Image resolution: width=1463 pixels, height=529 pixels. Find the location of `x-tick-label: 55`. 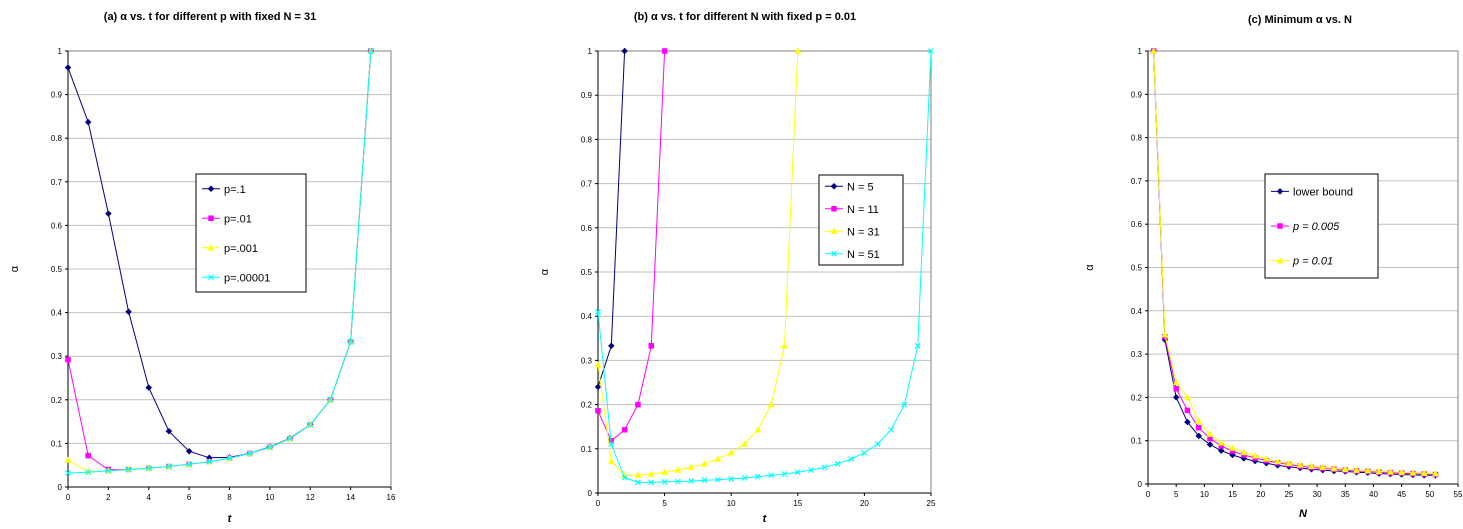

x-tick-label: 55 is located at coordinates (1458, 494).